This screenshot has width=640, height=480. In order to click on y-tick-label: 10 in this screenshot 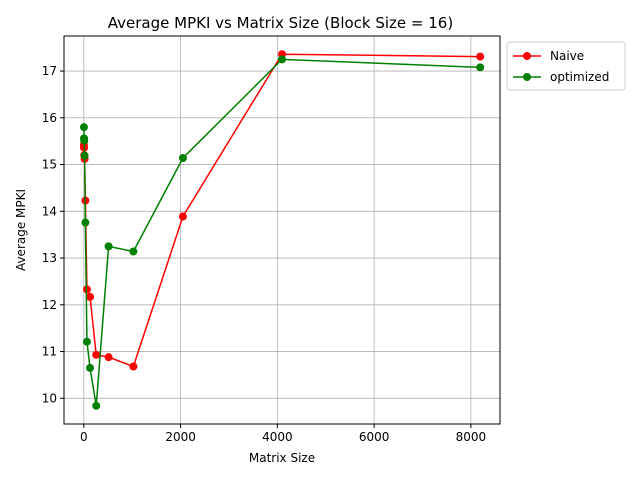, I will do `click(49, 398)`.